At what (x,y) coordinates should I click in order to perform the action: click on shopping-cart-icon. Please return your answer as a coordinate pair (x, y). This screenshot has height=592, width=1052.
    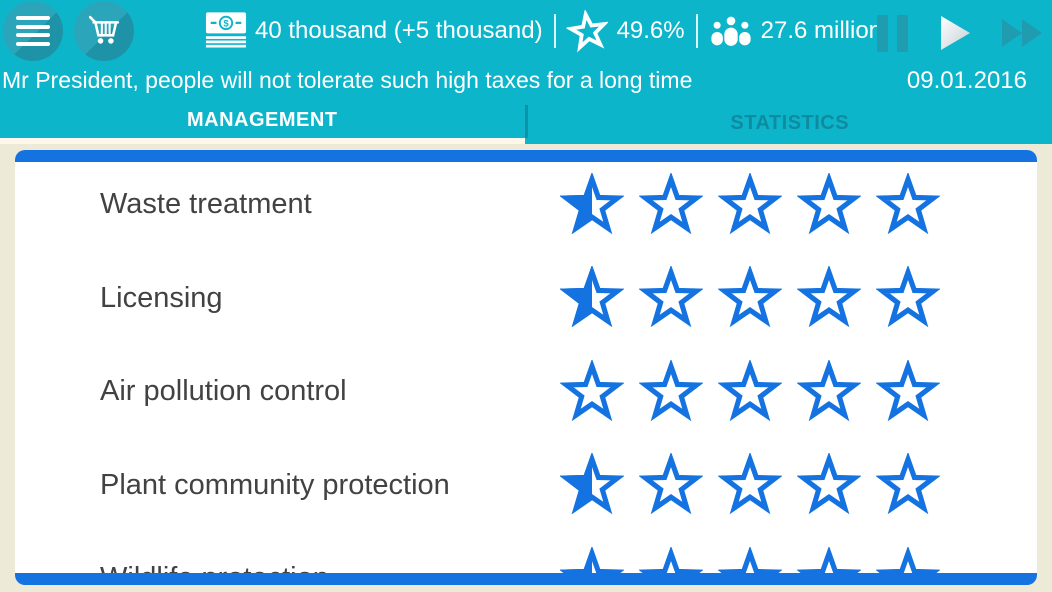
    Looking at the image, I should click on (104, 29).